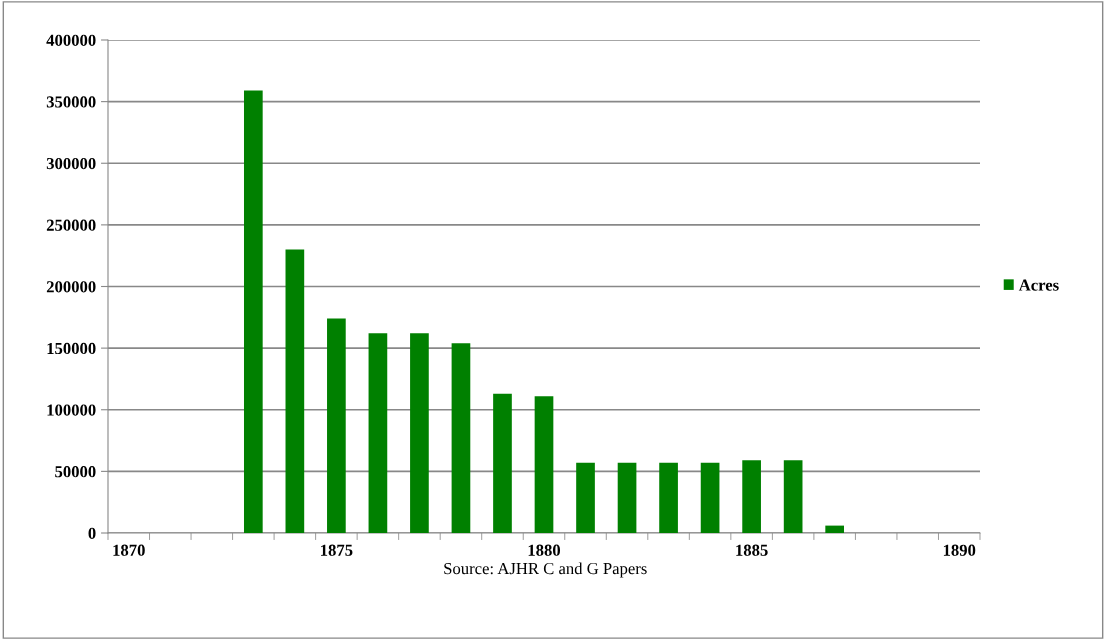 The width and height of the screenshot is (1106, 640). I want to click on source-note: Source: AJHR C and G Papers, so click(545, 570).